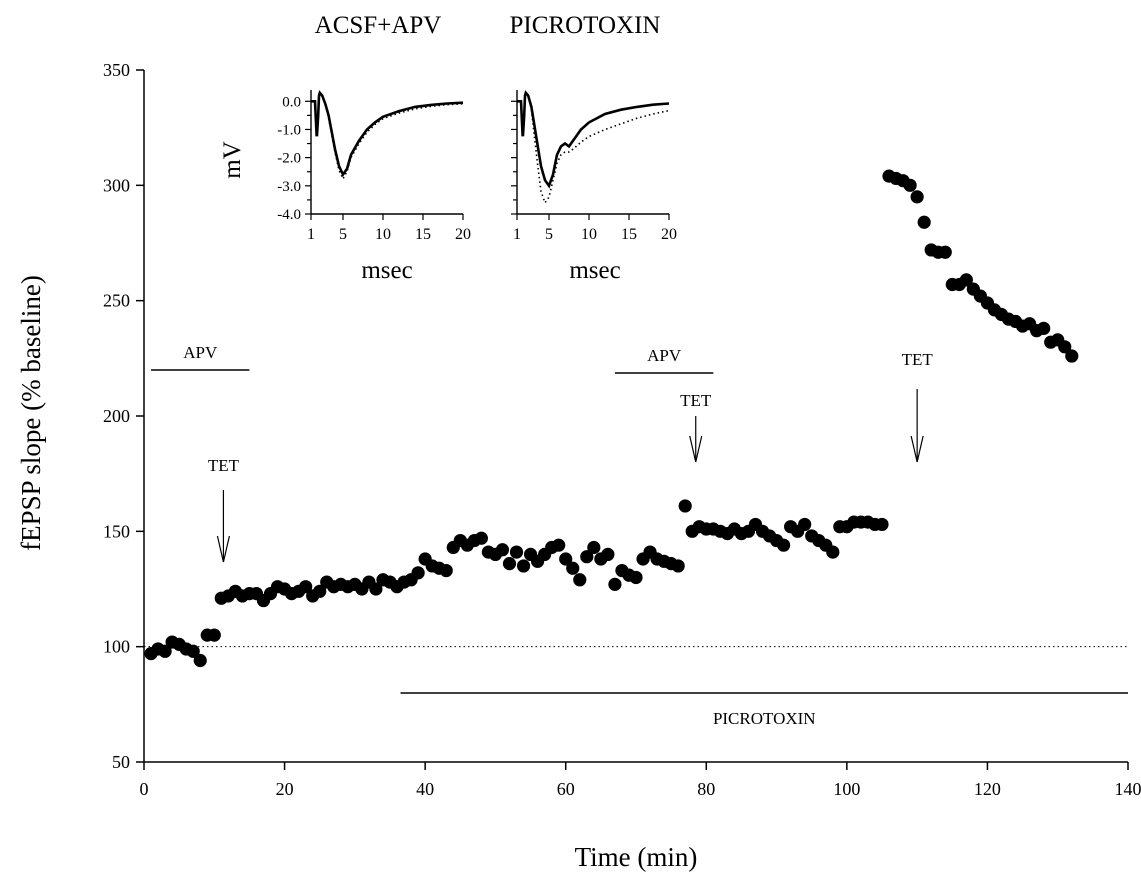  What do you see at coordinates (706, 789) in the screenshot?
I see `x-tick-label: 80` at bounding box center [706, 789].